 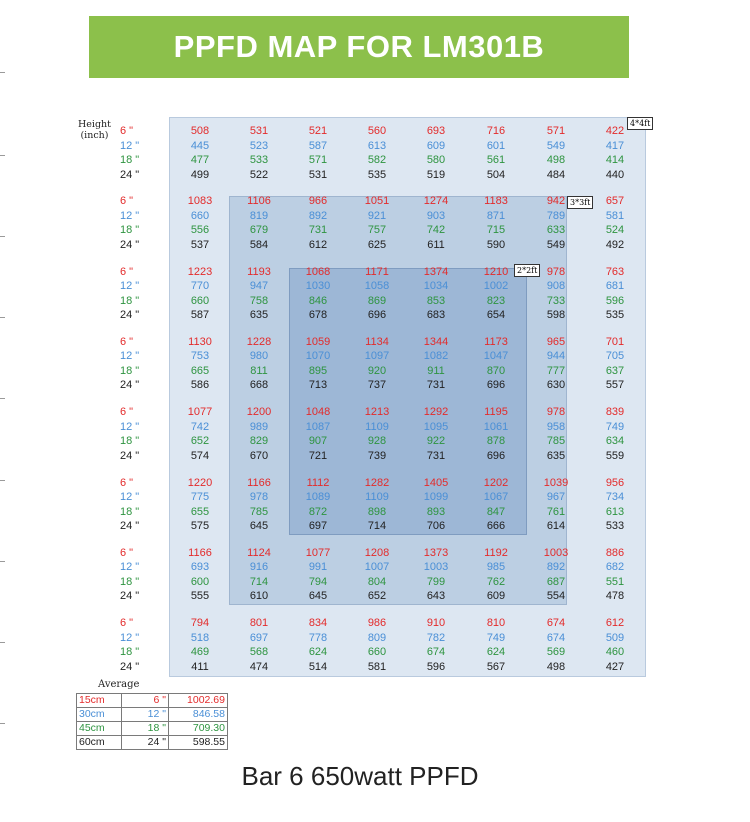 I want to click on ppfd-value: 670, so click(x=259, y=455).